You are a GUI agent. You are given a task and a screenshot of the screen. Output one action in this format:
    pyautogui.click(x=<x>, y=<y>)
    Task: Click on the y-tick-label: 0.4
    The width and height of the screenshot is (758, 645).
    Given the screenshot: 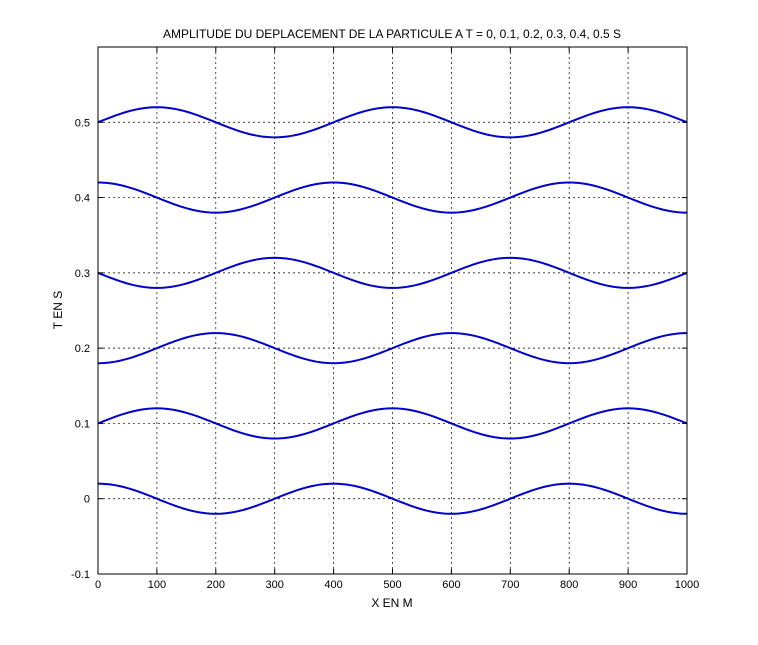 What is the action you would take?
    pyautogui.click(x=82, y=199)
    